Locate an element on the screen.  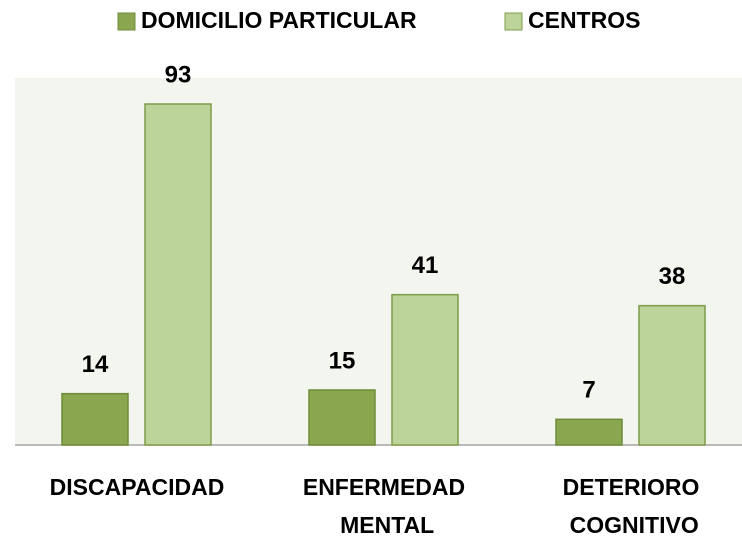
x-tick-label-line: ENFERMEDAD is located at coordinates (384, 487).